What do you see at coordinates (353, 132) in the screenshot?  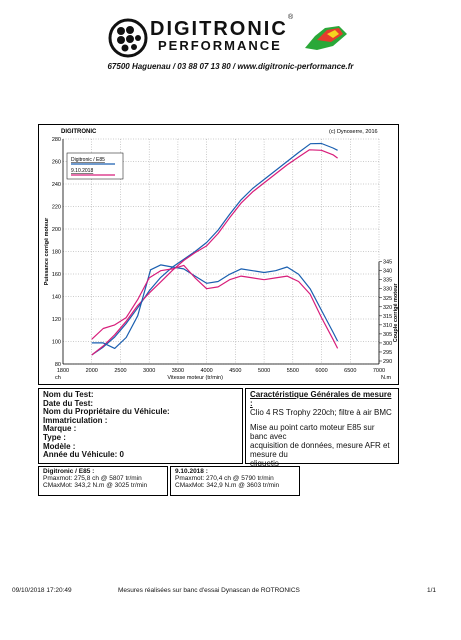 I see `chart-title-right: (c) Dynoserre, 2016` at bounding box center [353, 132].